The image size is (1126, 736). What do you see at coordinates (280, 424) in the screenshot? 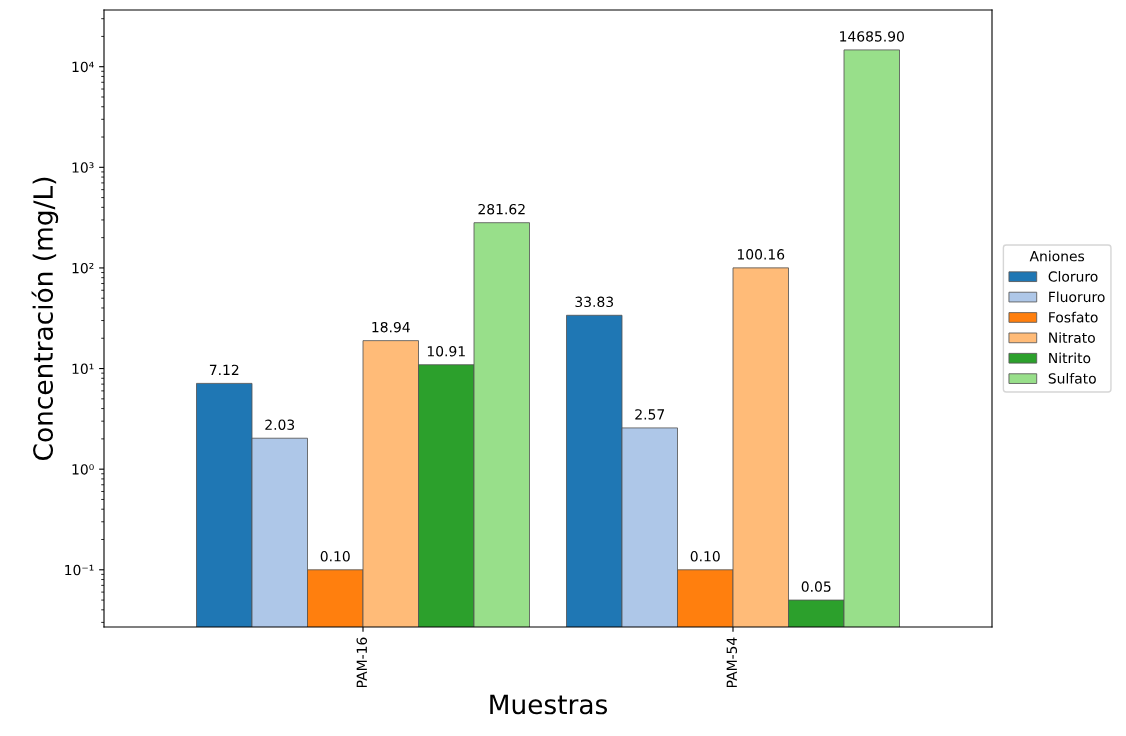
I see `data-label: 2.03` at bounding box center [280, 424].